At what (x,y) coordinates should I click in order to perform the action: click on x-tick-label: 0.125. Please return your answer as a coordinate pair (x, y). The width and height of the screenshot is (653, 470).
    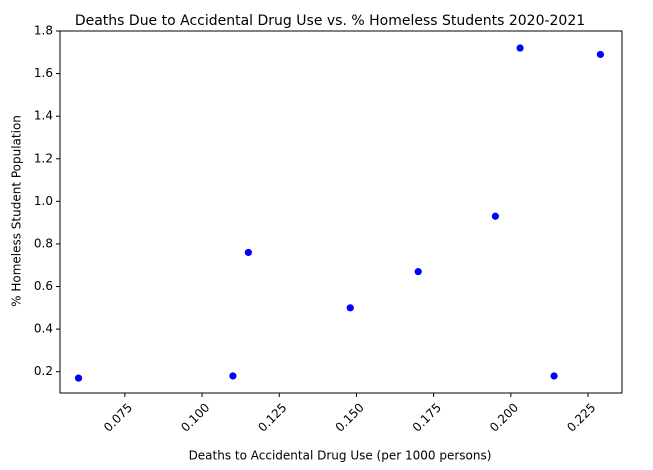
    Looking at the image, I should click on (272, 417).